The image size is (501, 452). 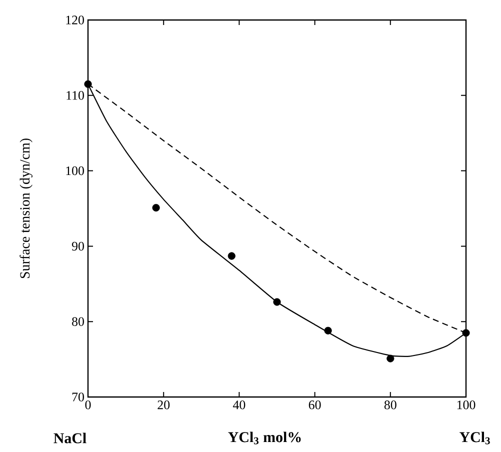 I want to click on text: YCl$_{3}$, so click(x=475, y=438).